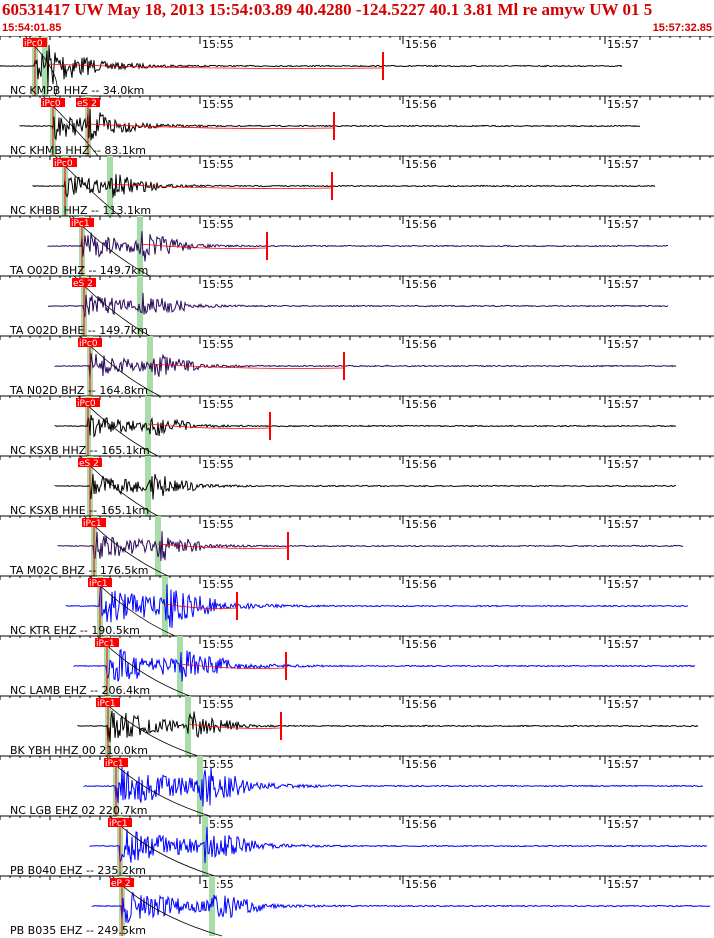 Image resolution: width=714 pixels, height=938 pixels. Describe the element at coordinates (78, 870) in the screenshot. I see `station-label: PB B040 EHZ -- 235.2km` at that location.